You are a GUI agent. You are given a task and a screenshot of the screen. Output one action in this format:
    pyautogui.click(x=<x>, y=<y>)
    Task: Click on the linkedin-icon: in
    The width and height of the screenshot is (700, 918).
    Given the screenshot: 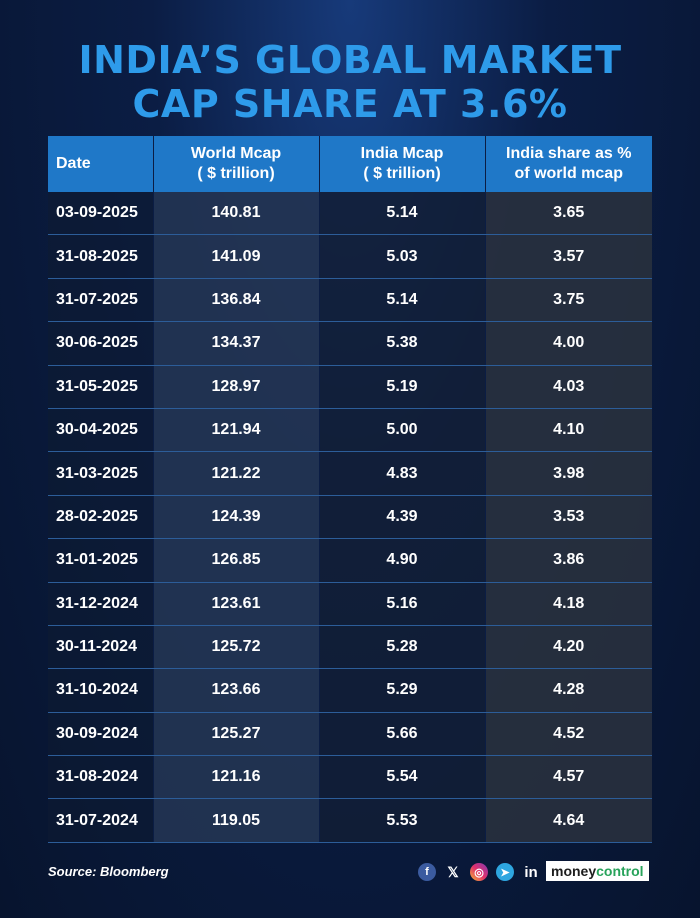 What is the action you would take?
    pyautogui.click(x=531, y=872)
    